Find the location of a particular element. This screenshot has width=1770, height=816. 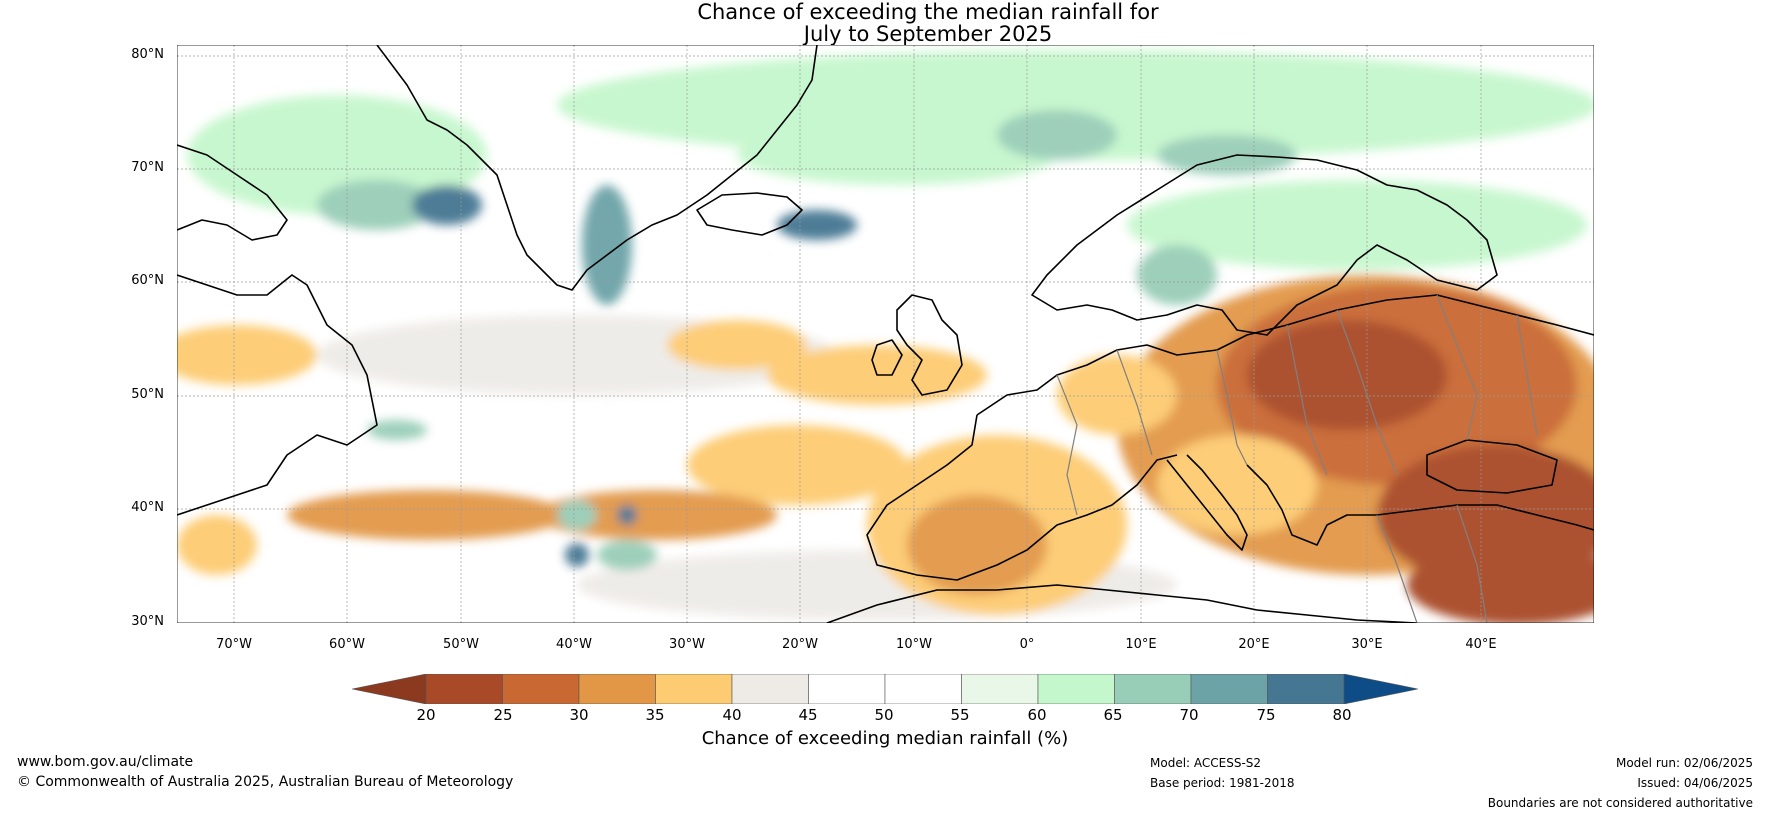

lat-label-50n: 50°N is located at coordinates (147, 394).